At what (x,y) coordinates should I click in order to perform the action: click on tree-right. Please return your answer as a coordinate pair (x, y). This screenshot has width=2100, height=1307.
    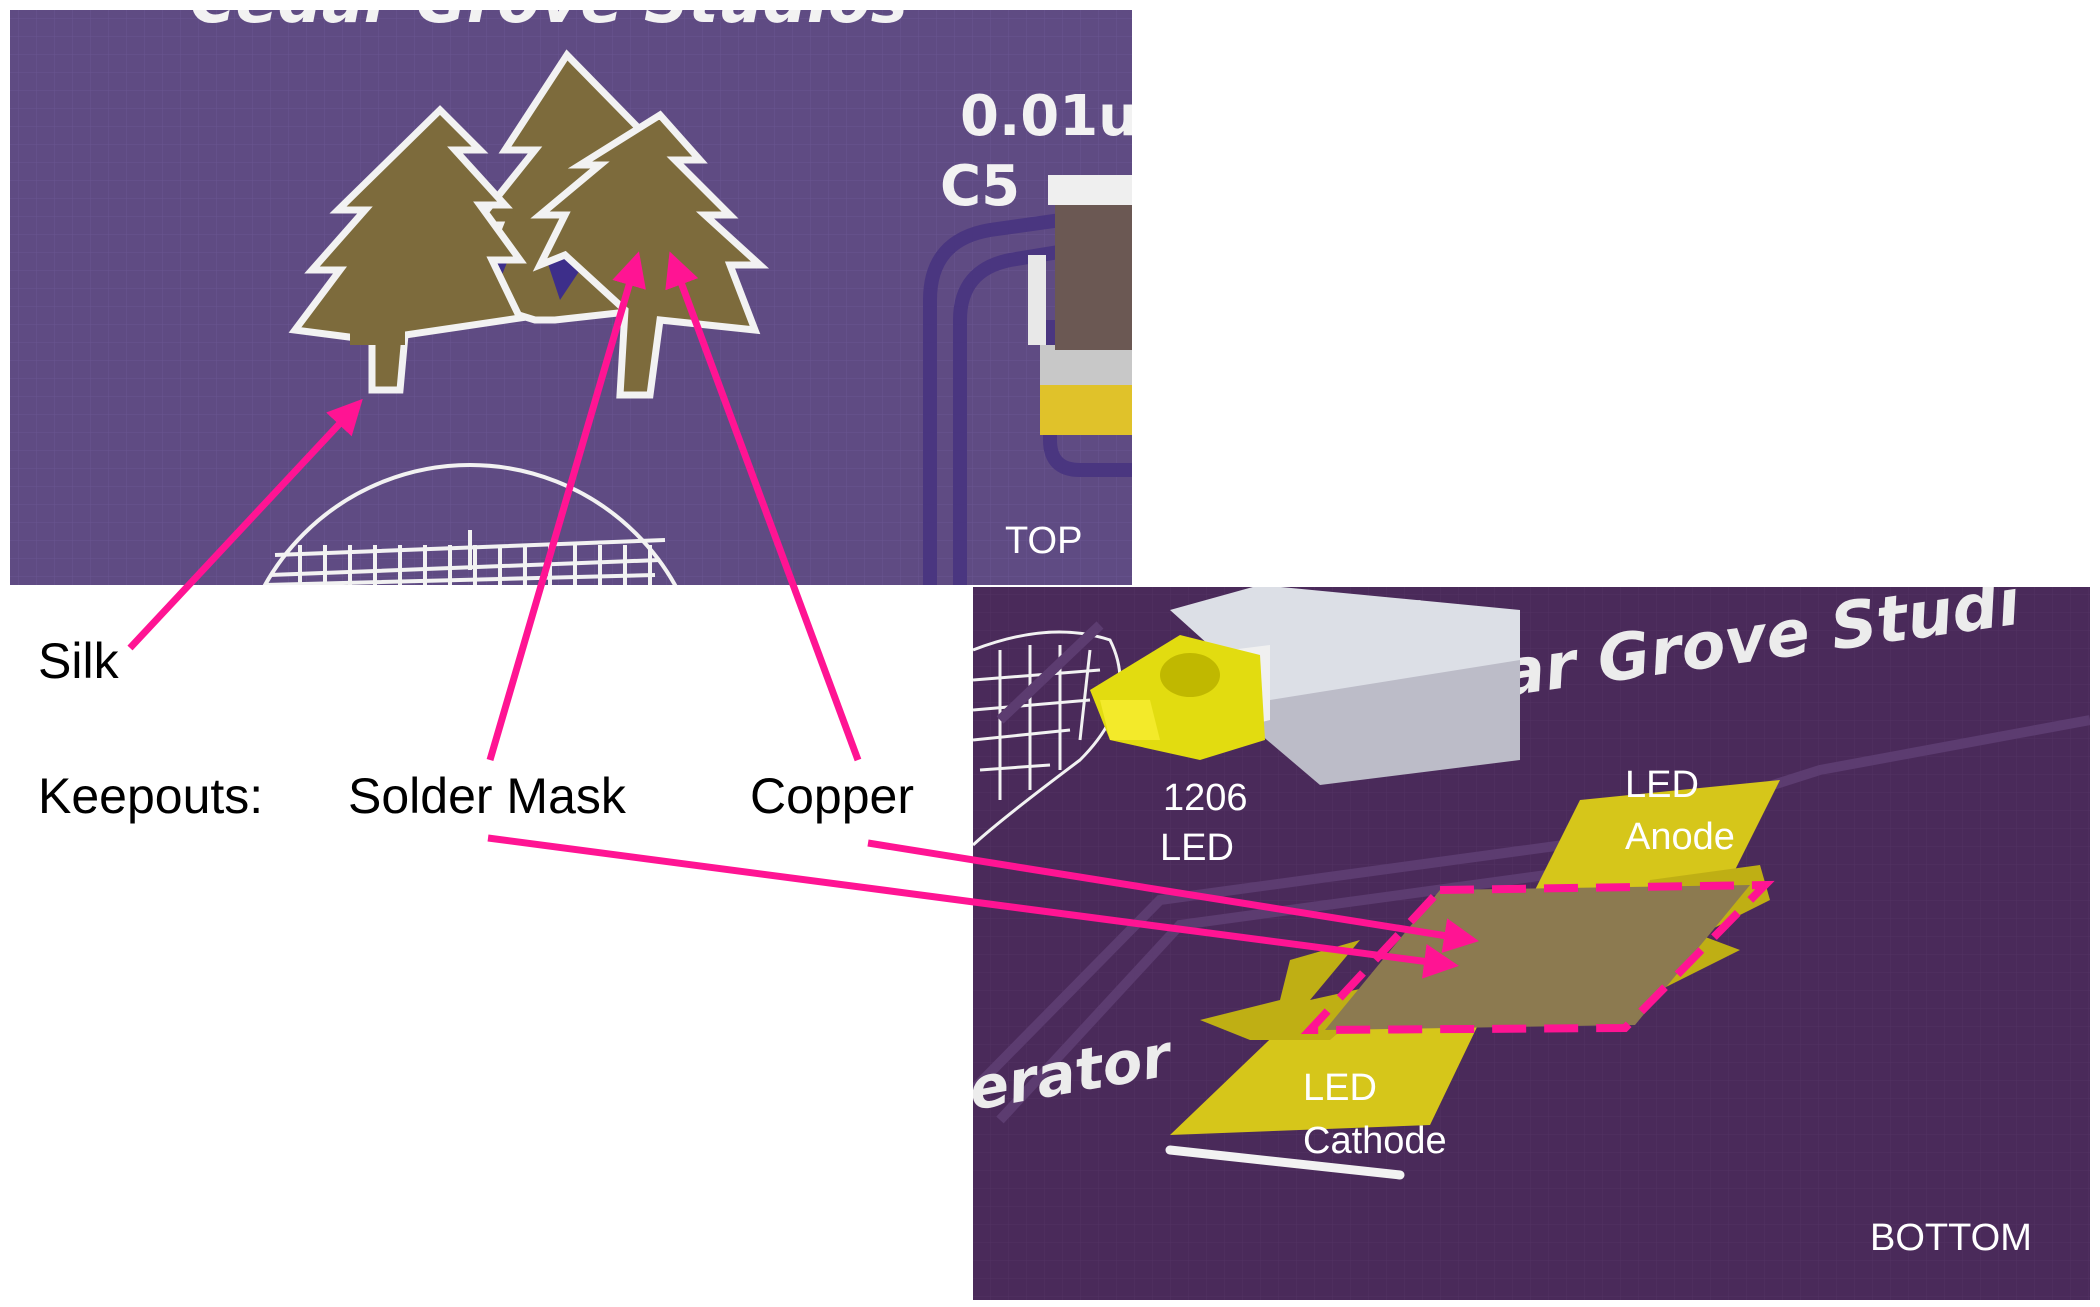
    Looking at the image, I should click on (650, 254).